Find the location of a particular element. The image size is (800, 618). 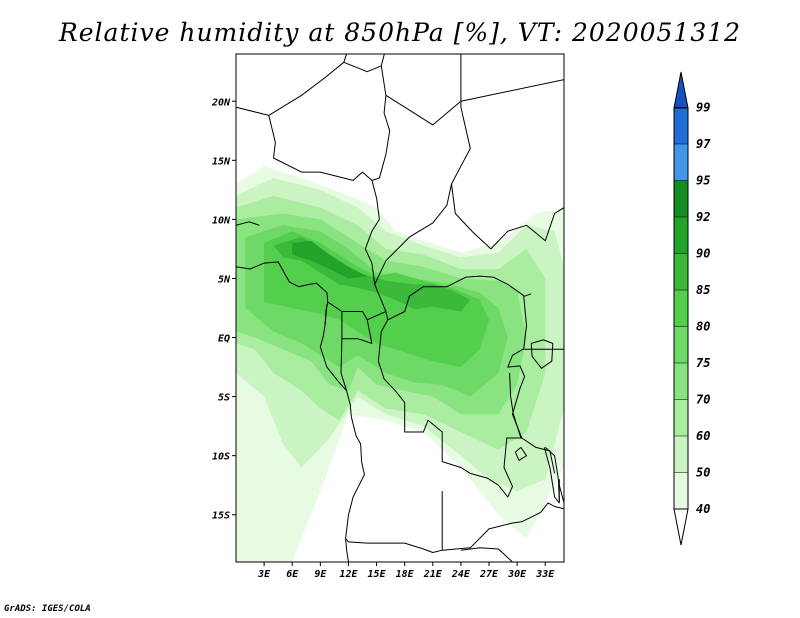

lat-tick-label: 5N is located at coordinates (224, 279).